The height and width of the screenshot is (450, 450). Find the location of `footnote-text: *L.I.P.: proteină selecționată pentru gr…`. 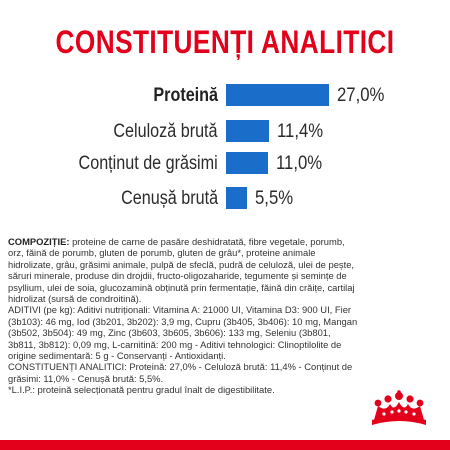

footnote-text: *L.I.P.: proteină selecționată pentru gr… is located at coordinates (141, 390).